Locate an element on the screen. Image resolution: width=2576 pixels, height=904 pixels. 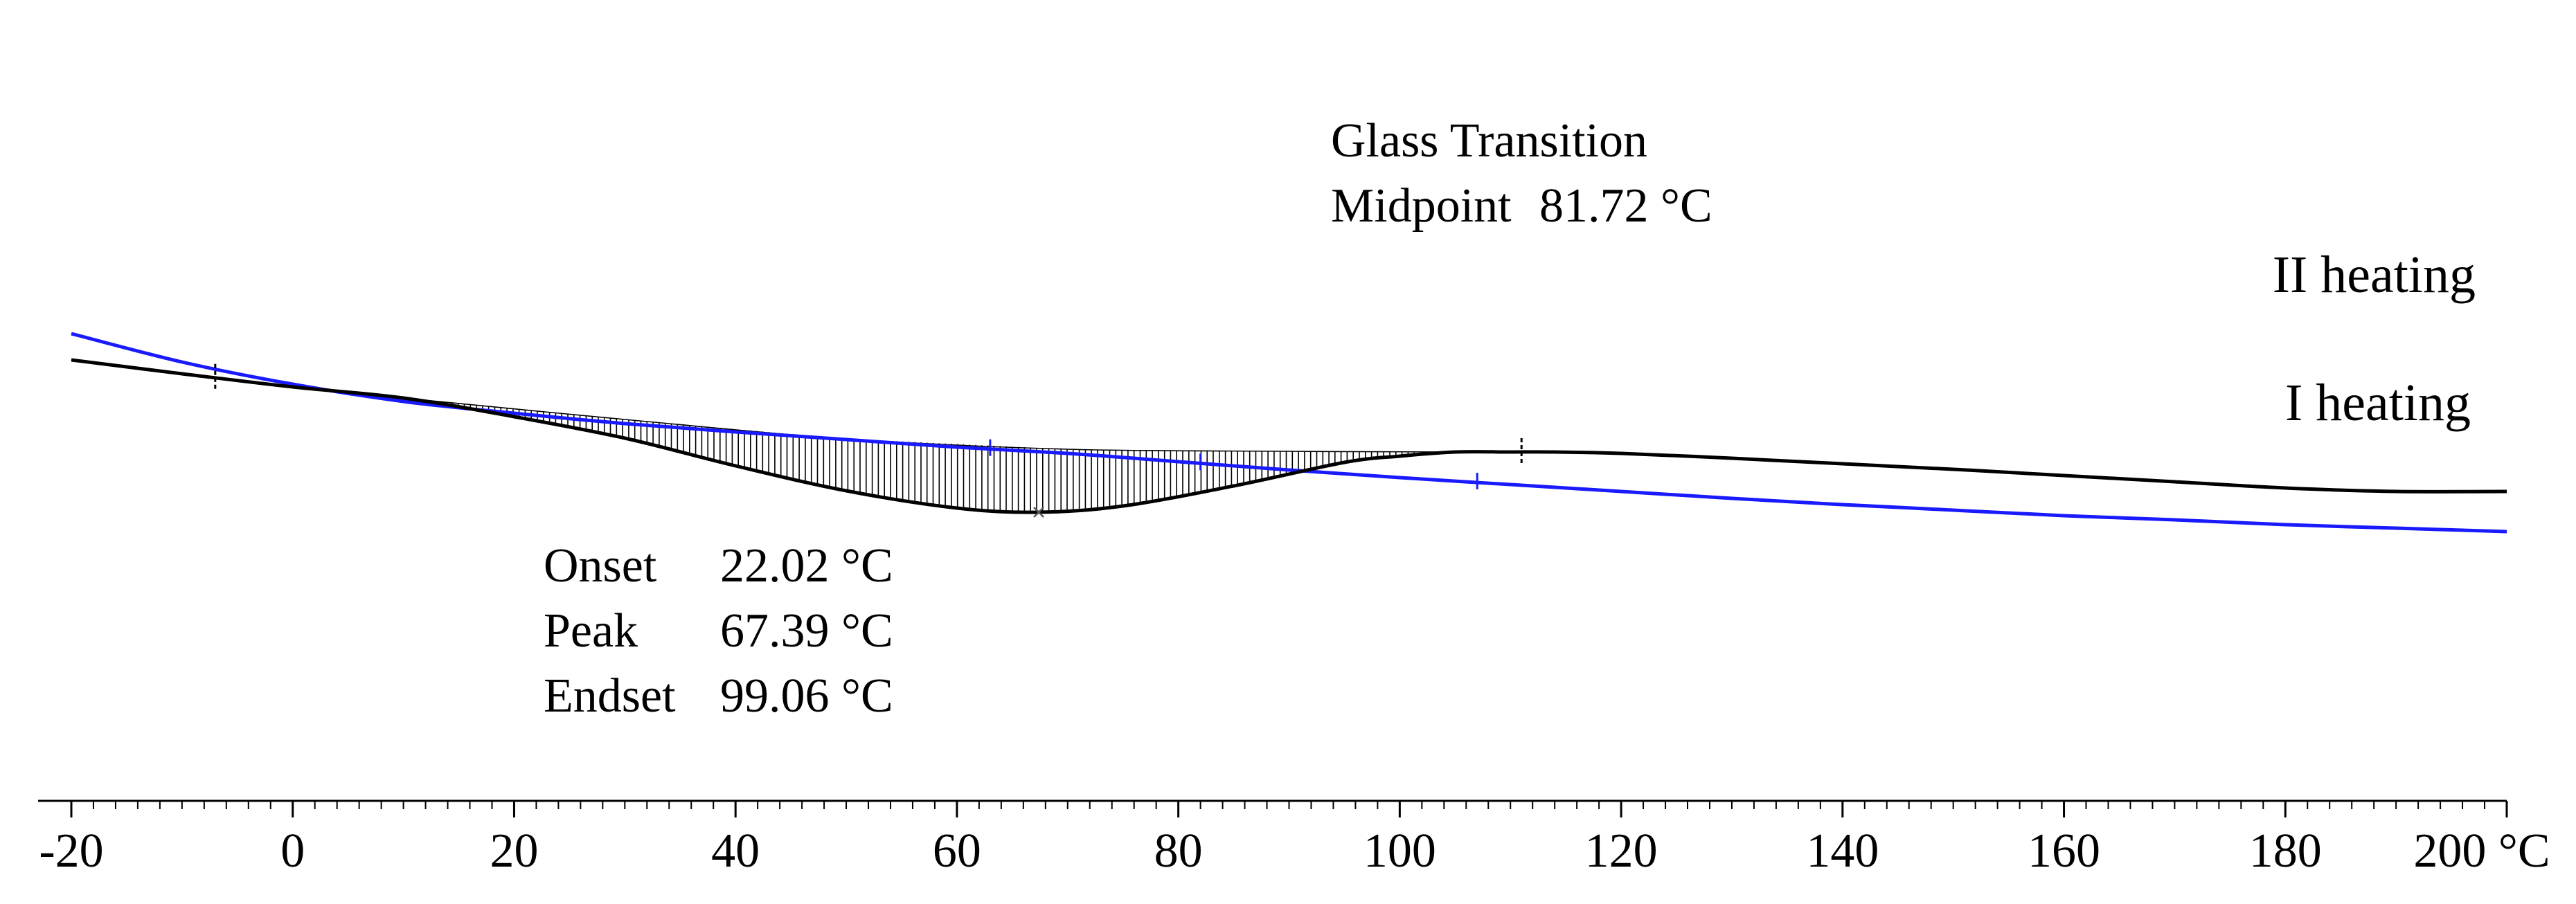
x-tick-label: 100 is located at coordinates (1399, 851).